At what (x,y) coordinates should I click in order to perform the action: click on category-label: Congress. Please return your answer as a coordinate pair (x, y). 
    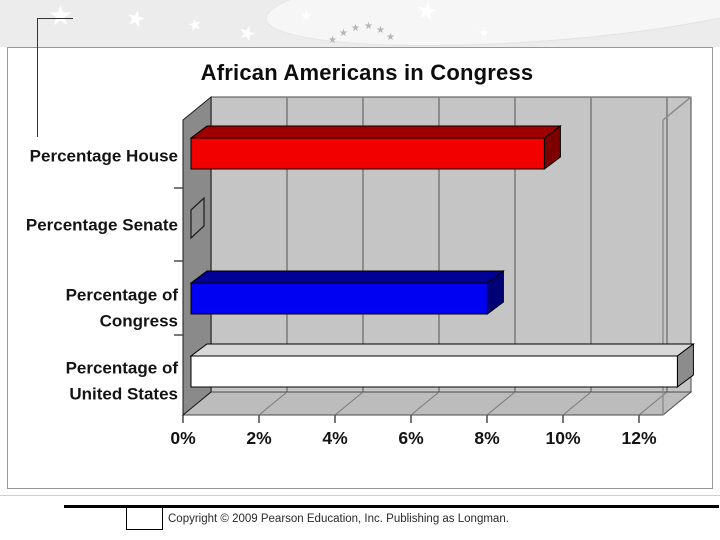
    Looking at the image, I should click on (139, 321).